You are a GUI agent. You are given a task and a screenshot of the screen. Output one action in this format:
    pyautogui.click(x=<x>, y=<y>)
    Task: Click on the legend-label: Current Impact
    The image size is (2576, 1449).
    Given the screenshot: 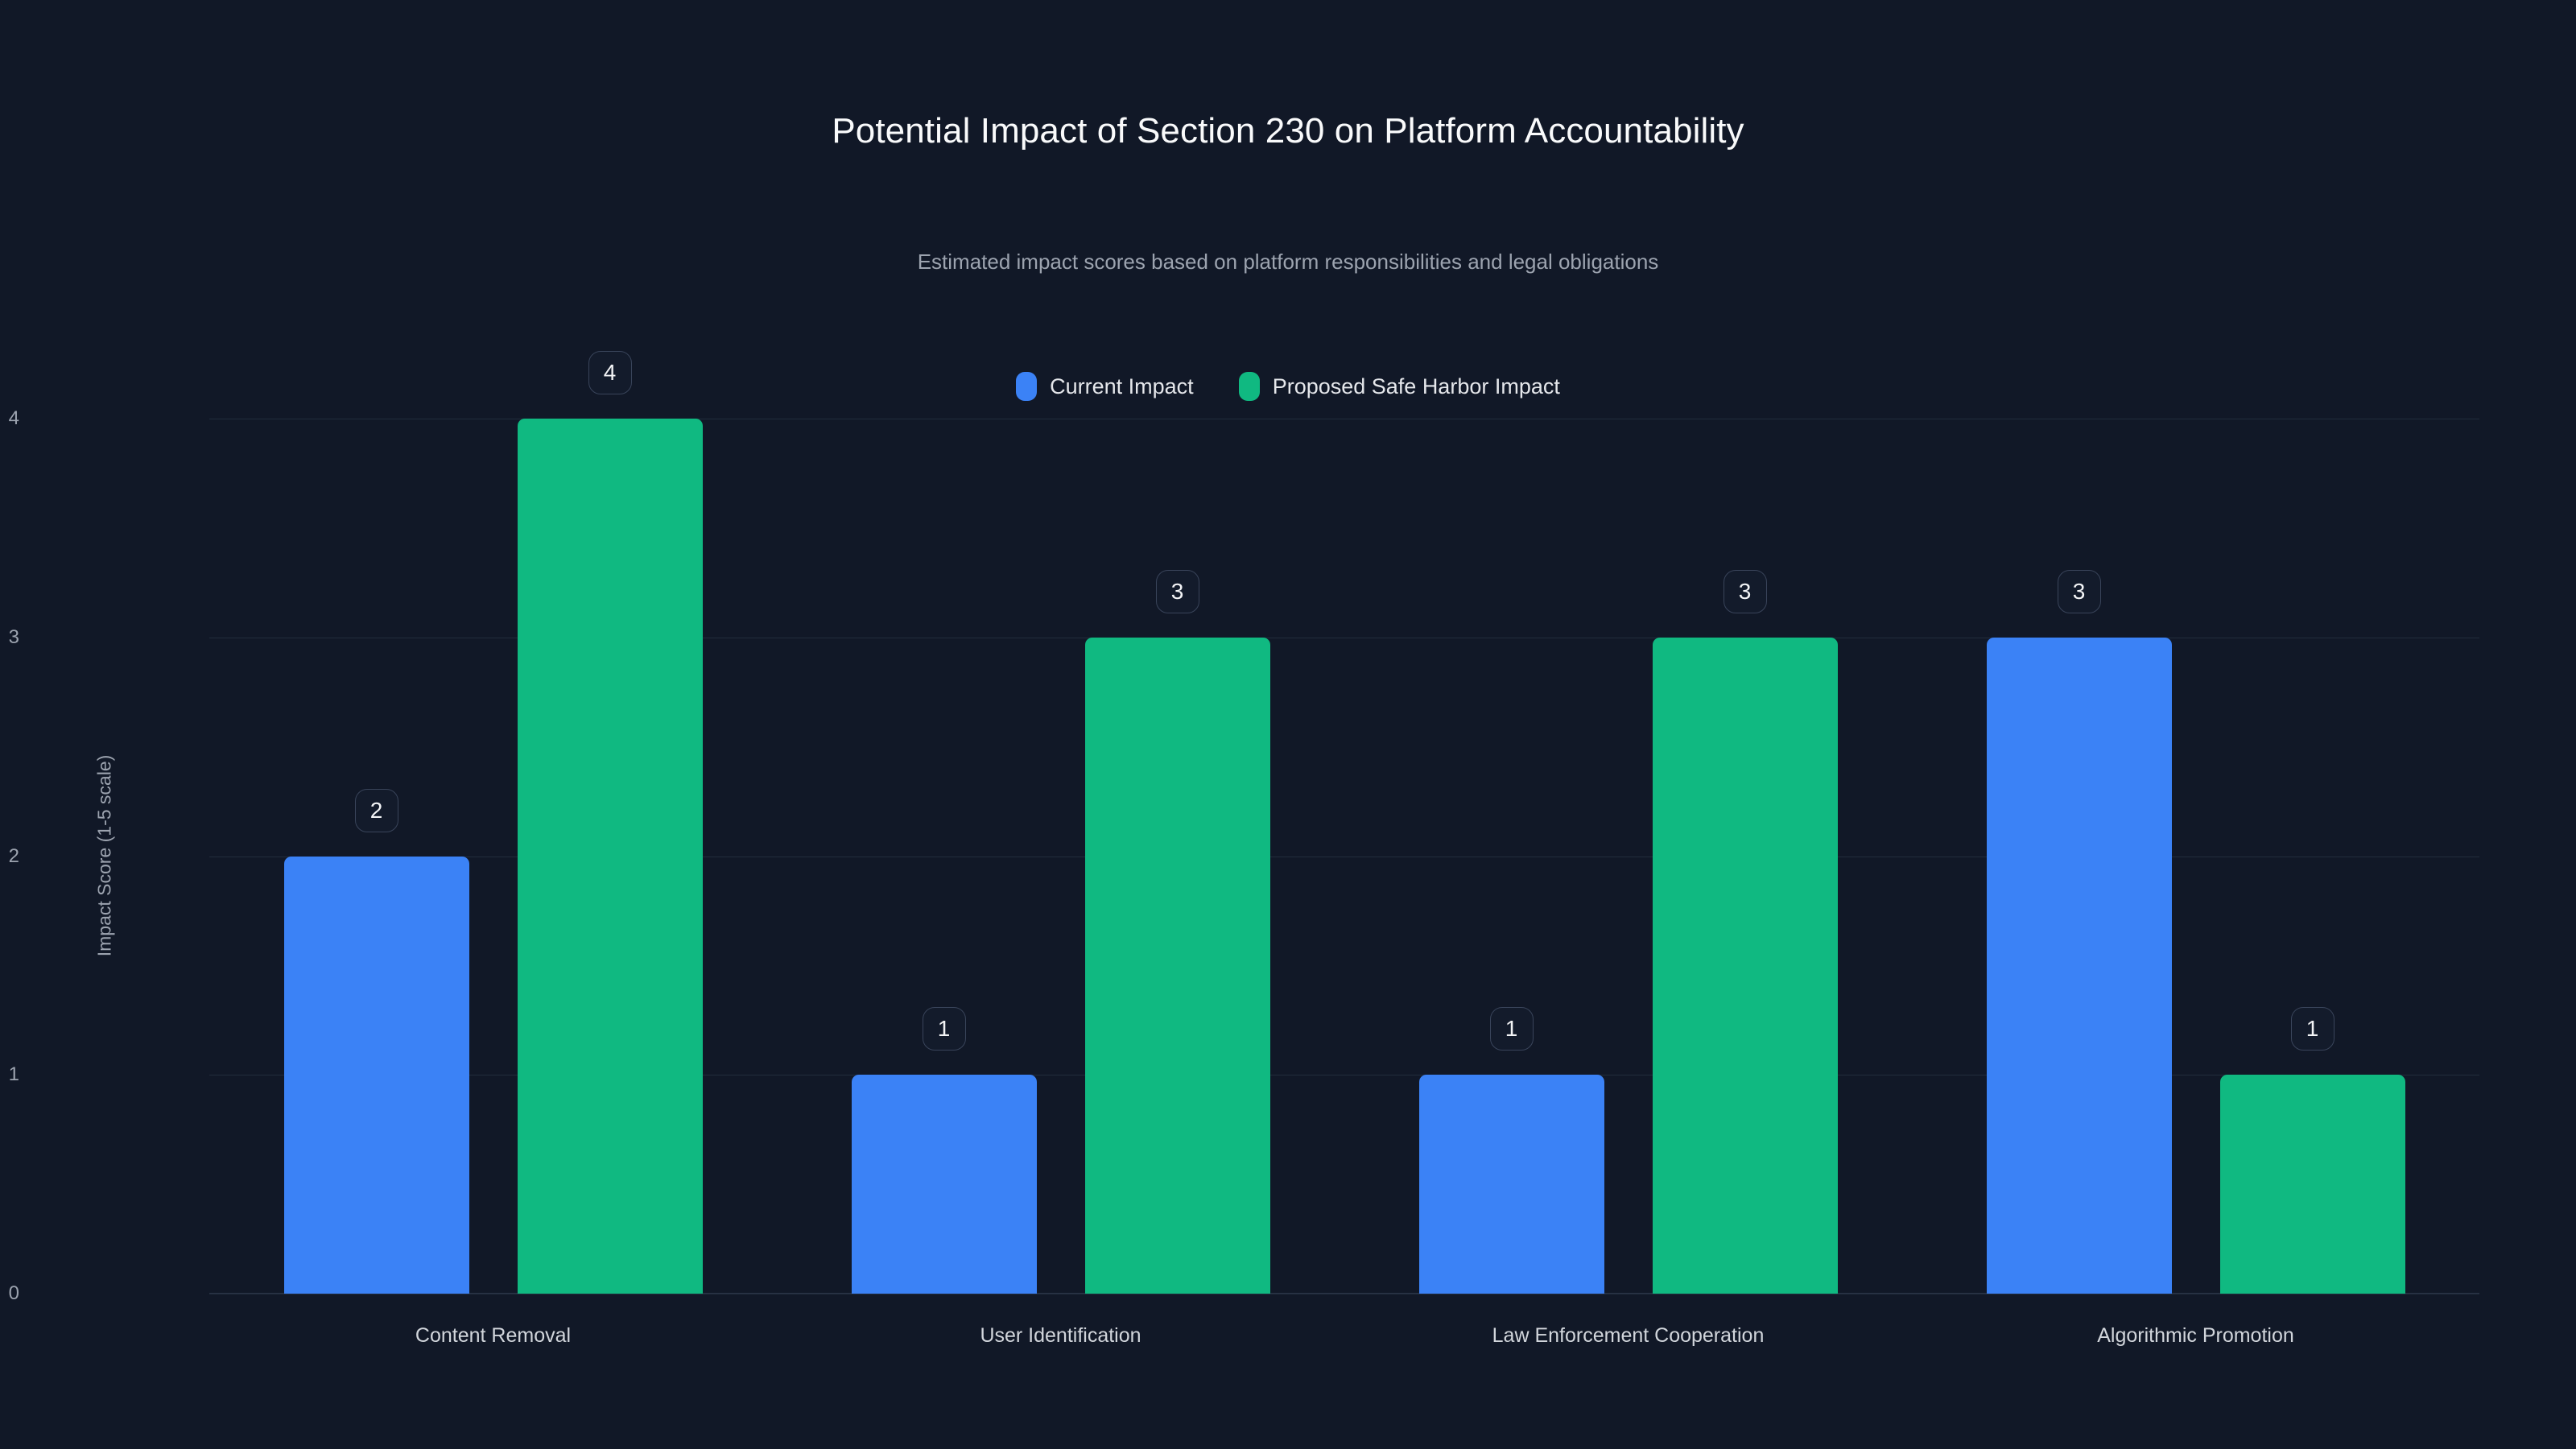 What is the action you would take?
    pyautogui.click(x=1122, y=386)
    